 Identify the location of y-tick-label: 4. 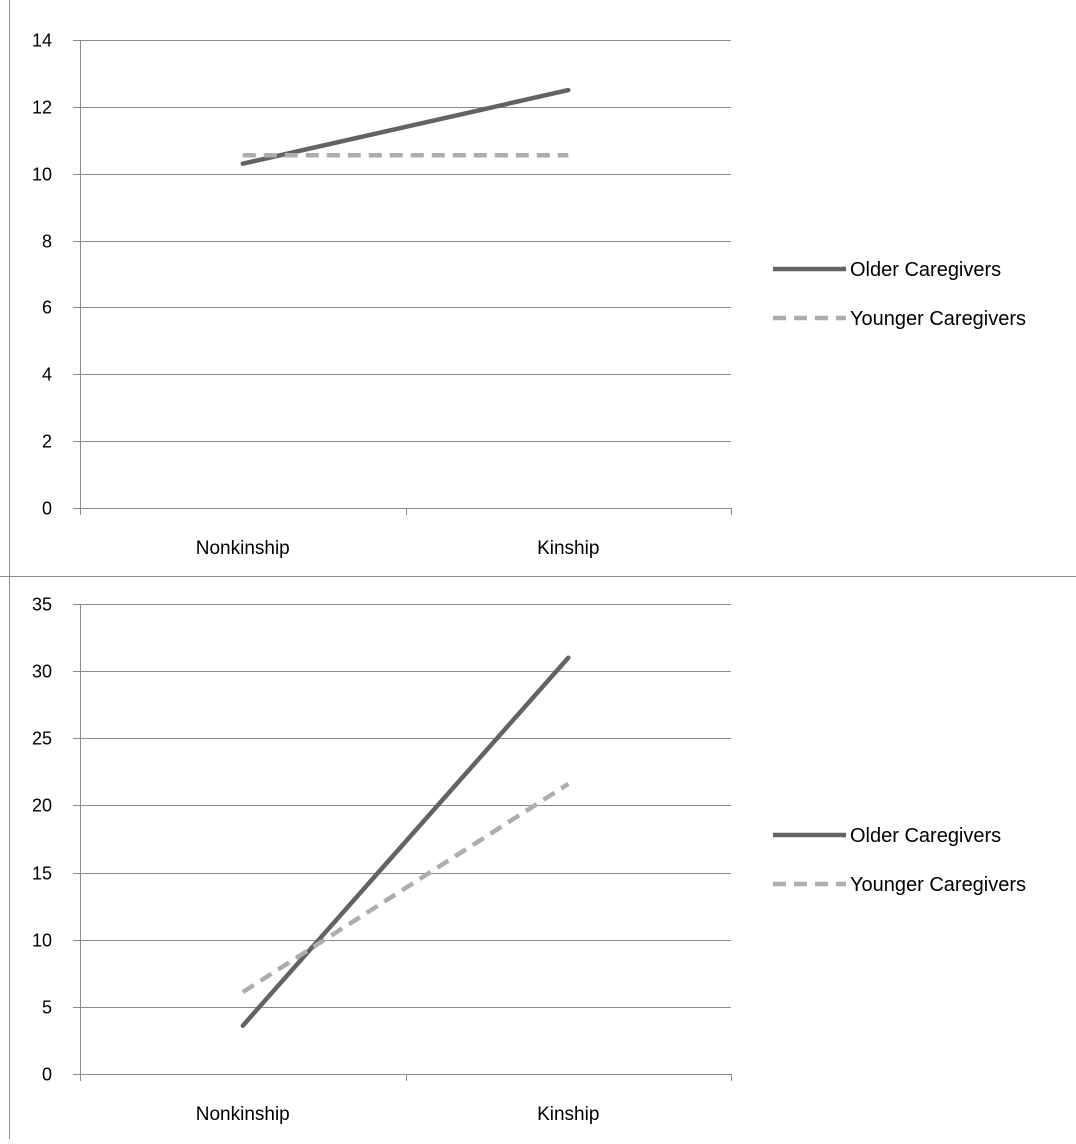
(47, 375).